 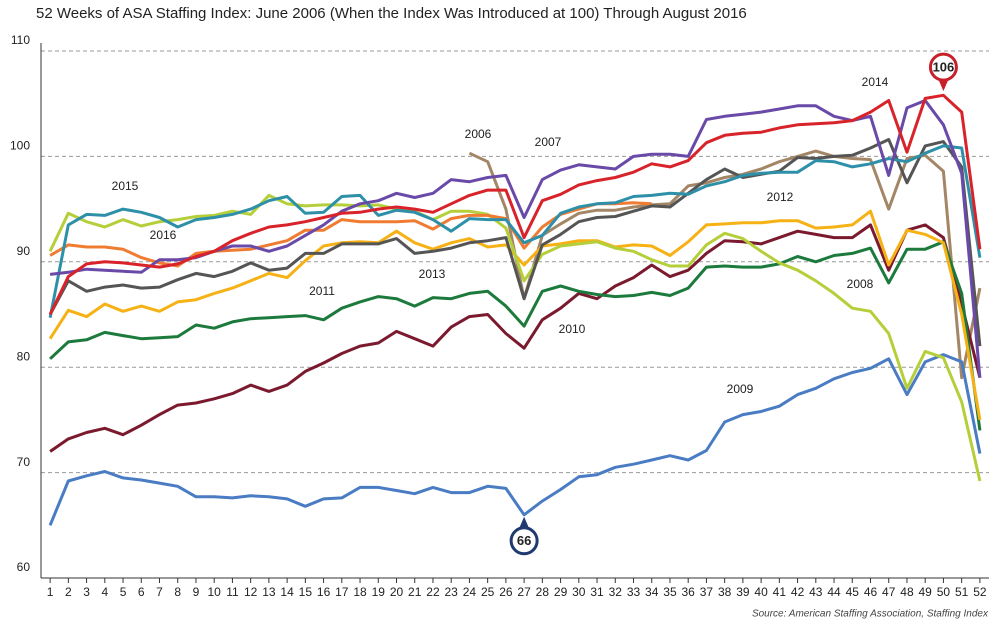 I want to click on x-tick-label: 17, so click(x=342, y=592).